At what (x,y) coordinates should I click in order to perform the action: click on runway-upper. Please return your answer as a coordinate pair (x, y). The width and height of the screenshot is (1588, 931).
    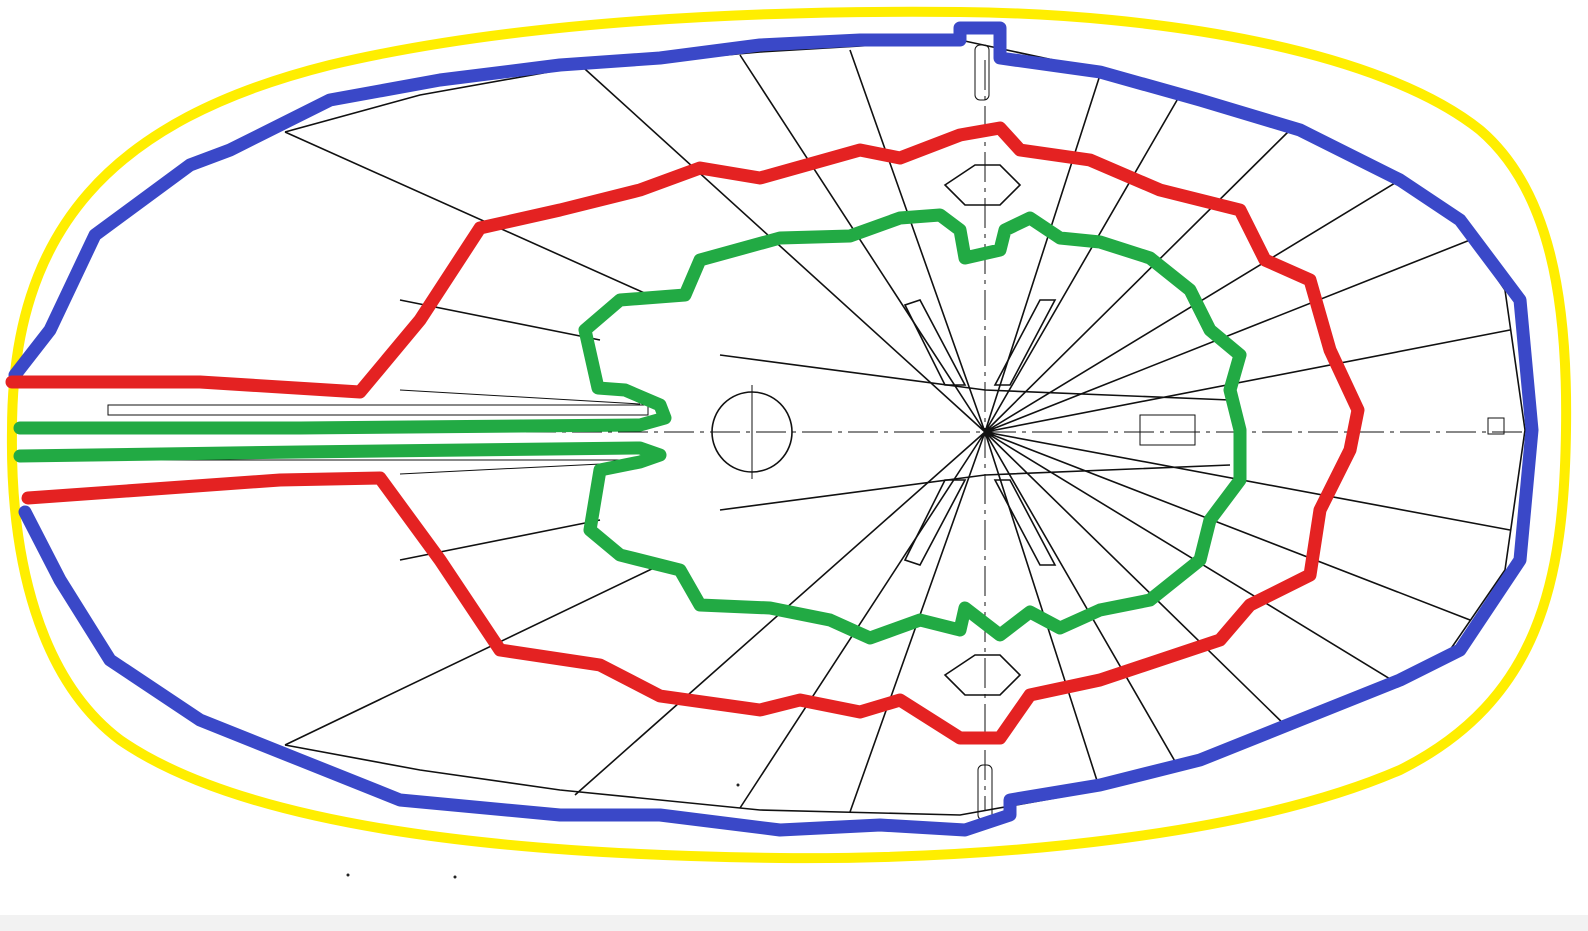
    Looking at the image, I should click on (378, 410).